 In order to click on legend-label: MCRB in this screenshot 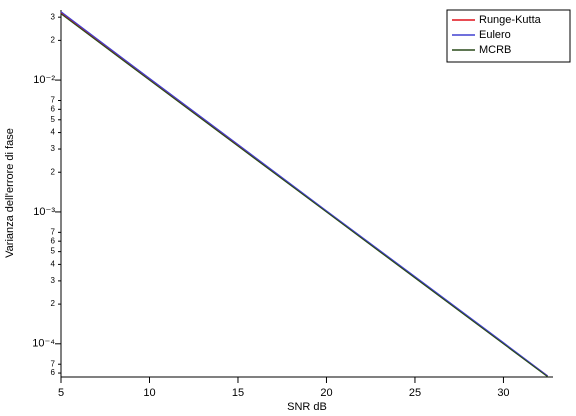, I will do `click(495, 50)`.